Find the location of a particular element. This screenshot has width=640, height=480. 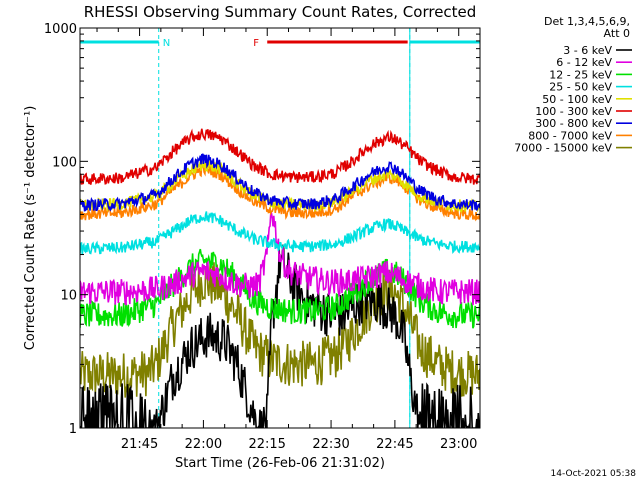

x-tick-label: 22:30 is located at coordinates (330, 444).